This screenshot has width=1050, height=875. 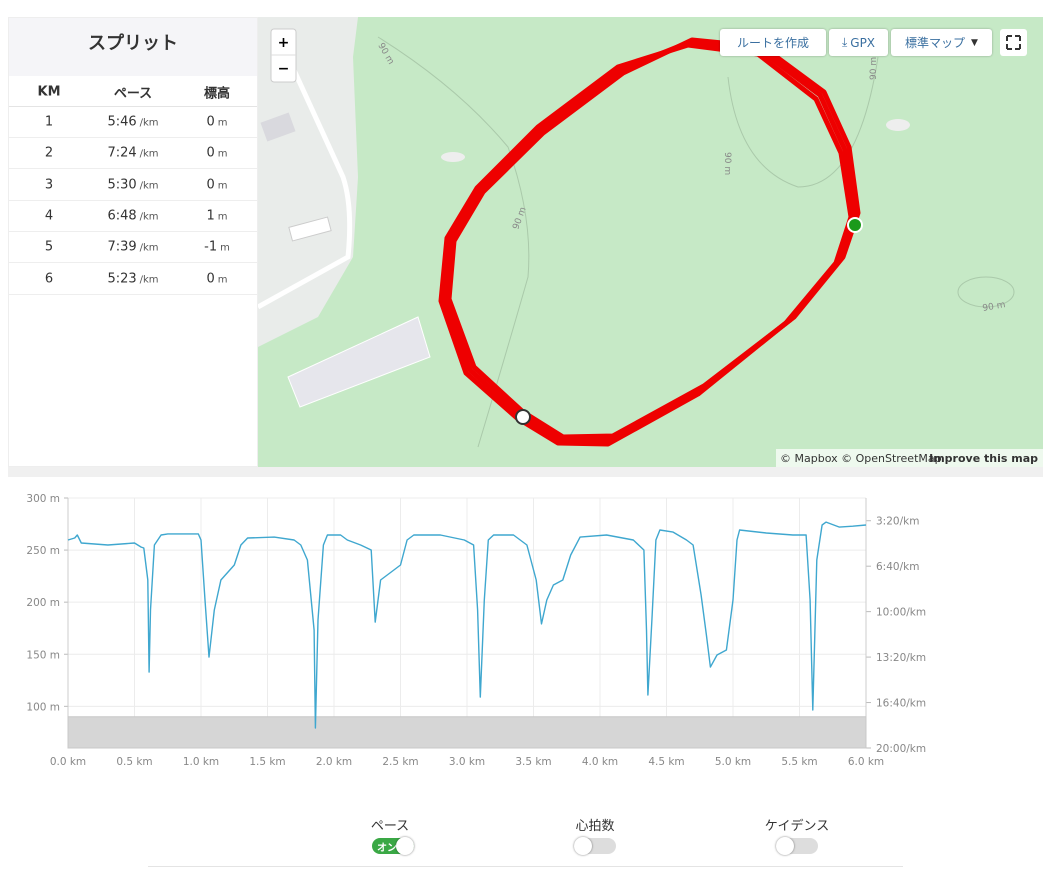 What do you see at coordinates (49, 184) in the screenshot?
I see `split-km-cell: 3` at bounding box center [49, 184].